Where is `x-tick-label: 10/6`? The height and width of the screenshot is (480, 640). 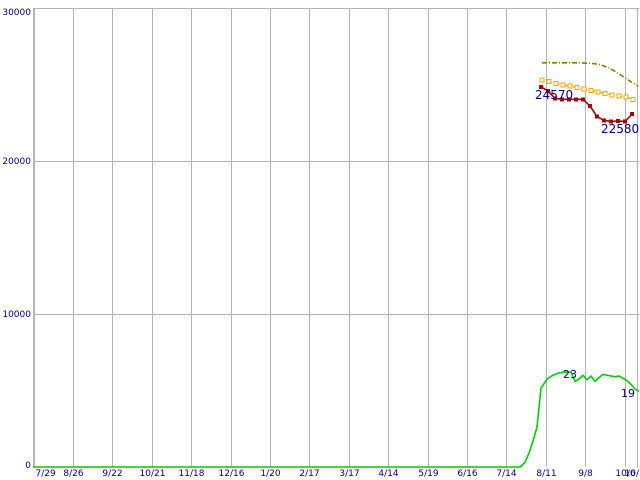
x-tick-label: 10/6 is located at coordinates (625, 474).